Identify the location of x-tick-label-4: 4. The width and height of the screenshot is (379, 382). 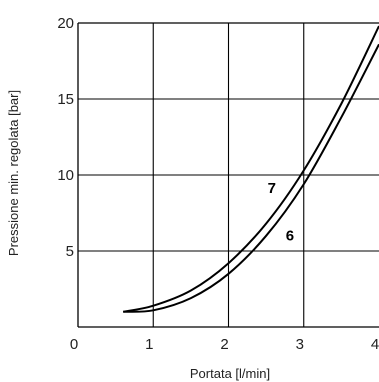
(375, 344).